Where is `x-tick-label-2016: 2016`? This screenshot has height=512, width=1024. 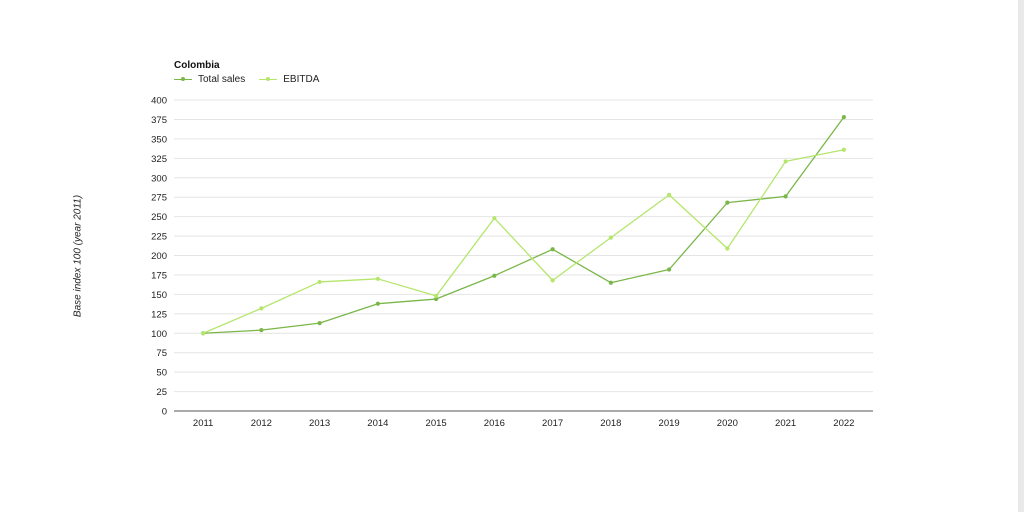 x-tick-label-2016: 2016 is located at coordinates (494, 423).